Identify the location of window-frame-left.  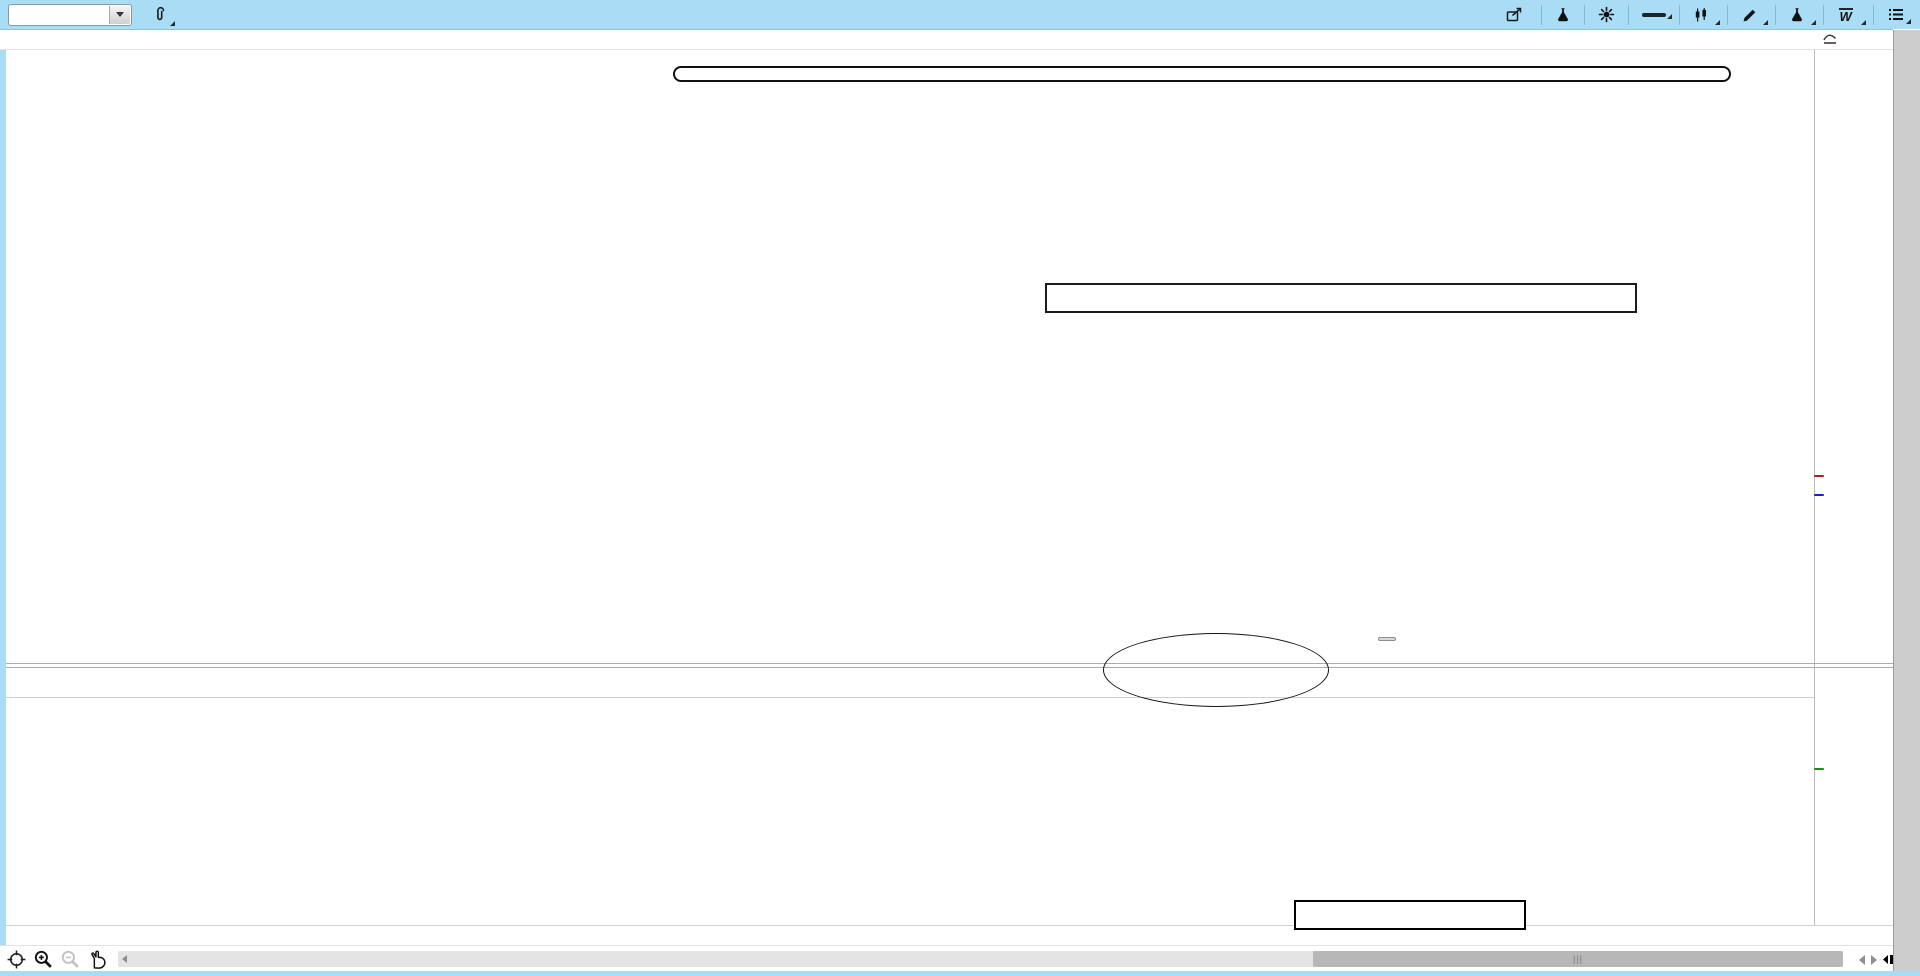
(3, 512).